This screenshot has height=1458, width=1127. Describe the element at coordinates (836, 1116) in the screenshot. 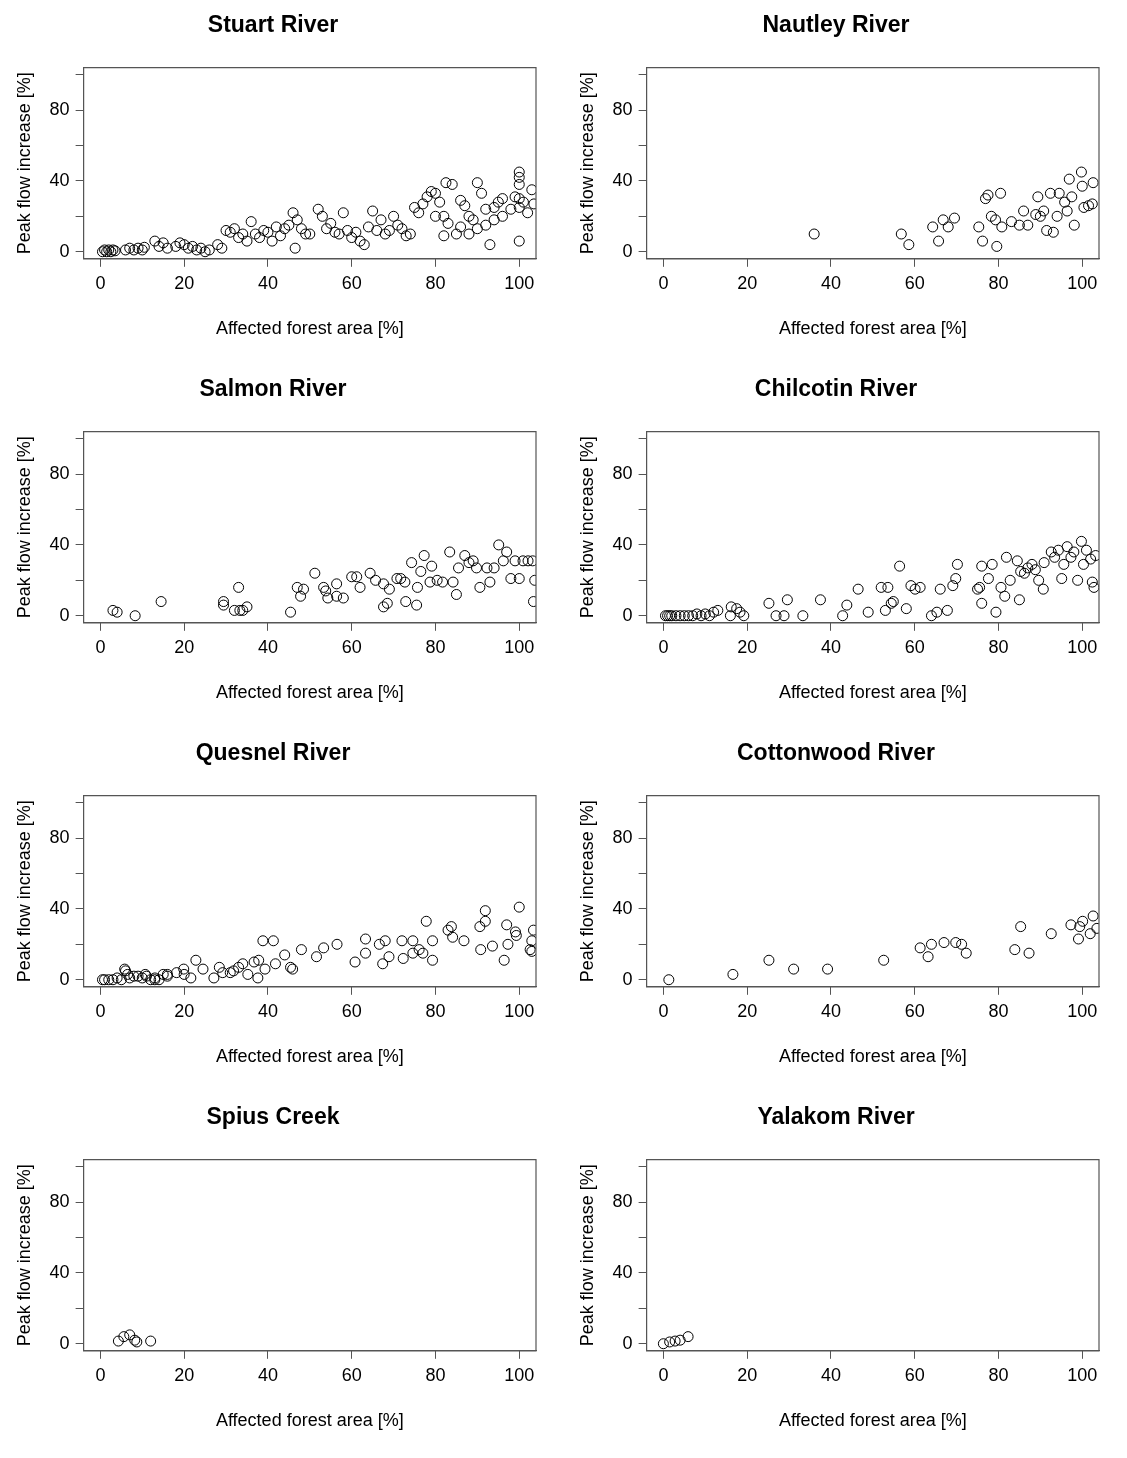

I see `chart-title: Yalakom River` at that location.